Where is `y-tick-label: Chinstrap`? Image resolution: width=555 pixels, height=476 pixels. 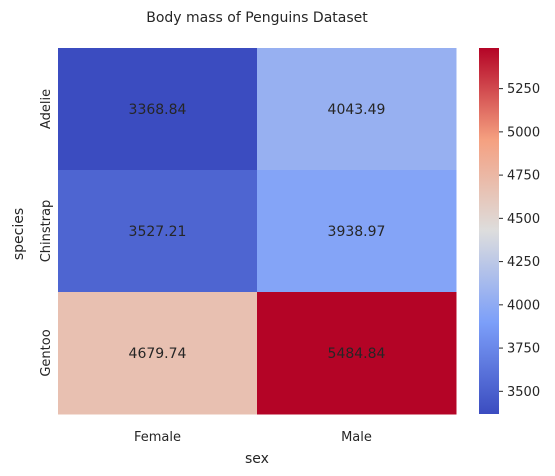 y-tick-label: Chinstrap is located at coordinates (46, 231).